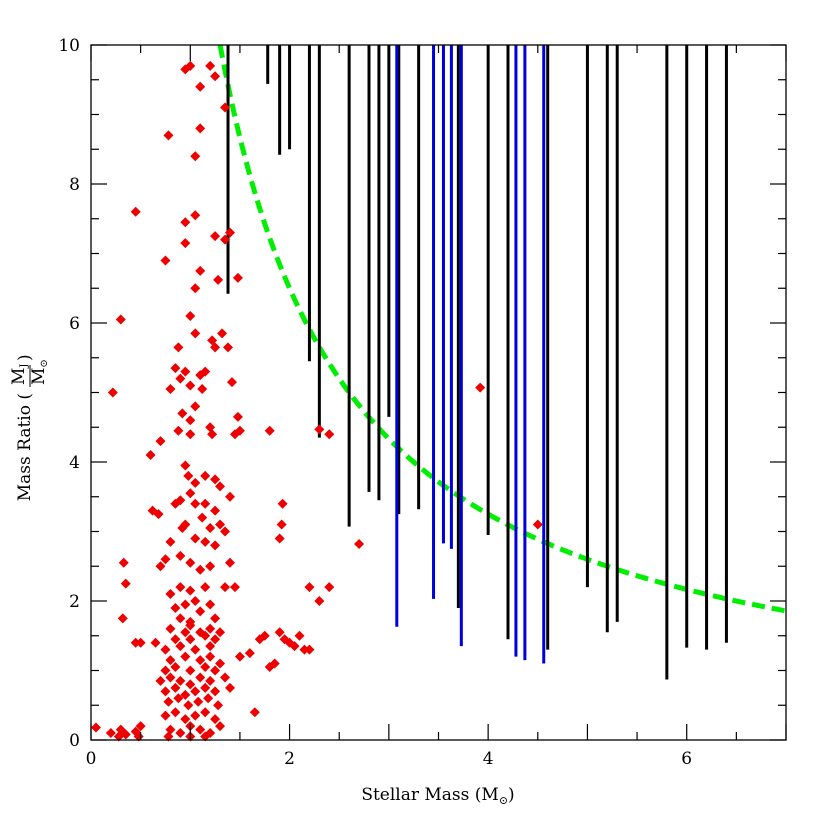  I want to click on x-axis-label-sub: ⊙, so click(503, 800).